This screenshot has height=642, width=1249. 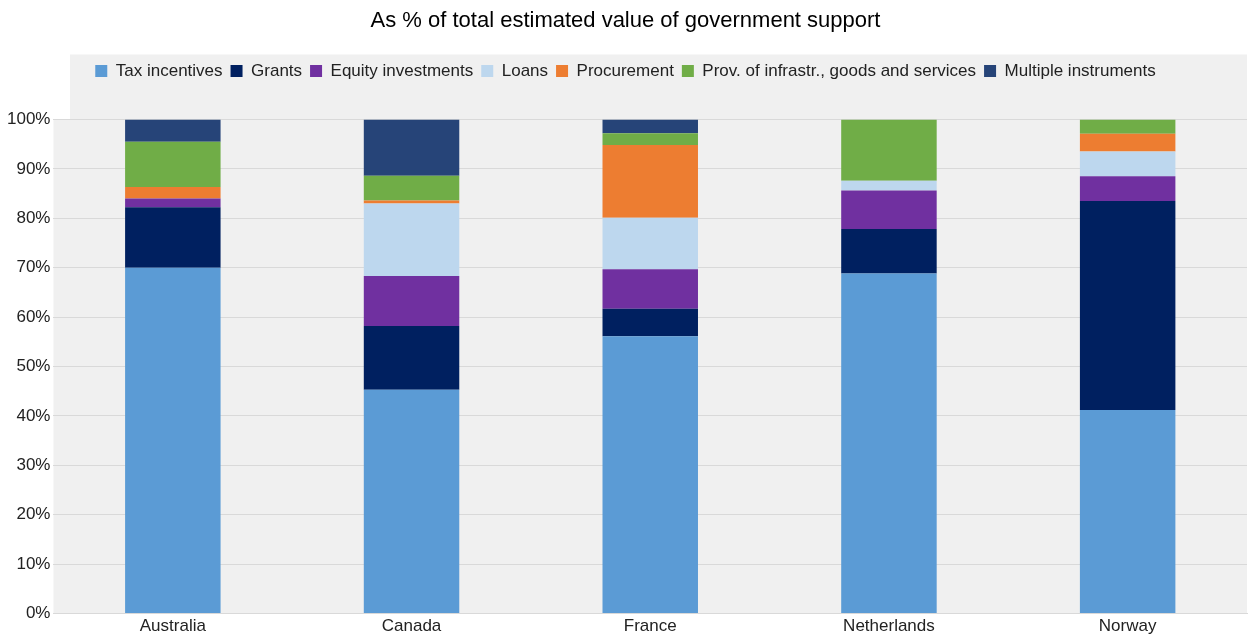 What do you see at coordinates (1080, 70) in the screenshot?
I see `legend-label: Multiple instruments` at bounding box center [1080, 70].